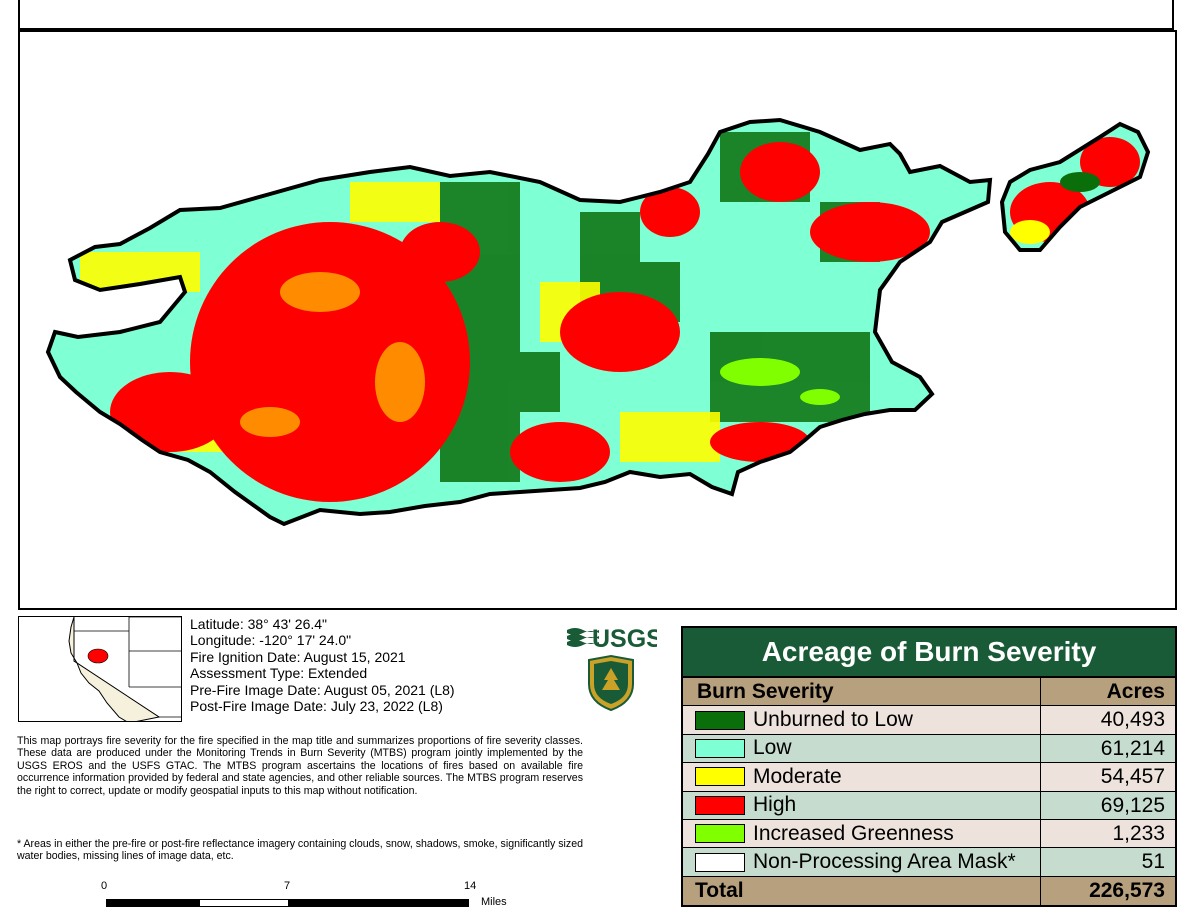  Describe the element at coordinates (797, 776) in the screenshot. I see `row-label: Moderate` at that location.